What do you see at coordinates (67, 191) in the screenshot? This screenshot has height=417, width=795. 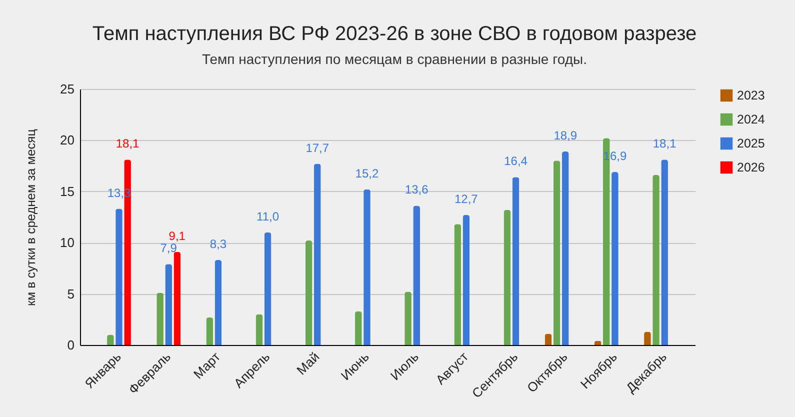 I see `y-tick-label: 15` at bounding box center [67, 191].